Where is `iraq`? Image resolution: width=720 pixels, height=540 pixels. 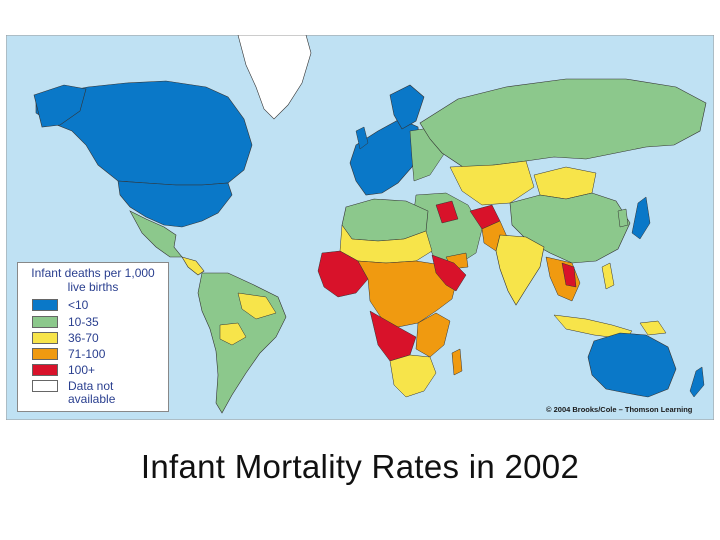 iraq is located at coordinates (447, 212).